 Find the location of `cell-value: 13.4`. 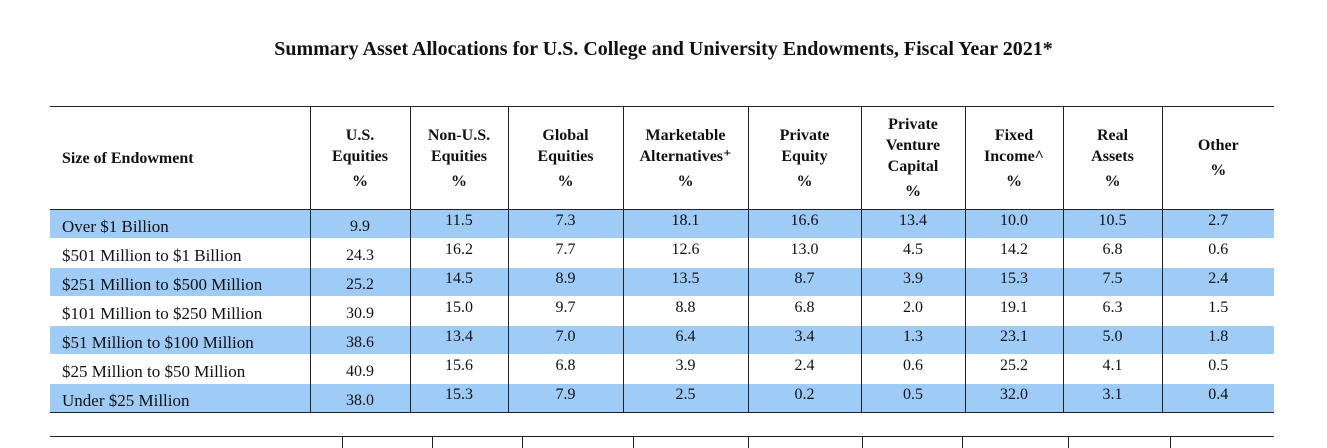

cell-value: 13.4 is located at coordinates (913, 220).